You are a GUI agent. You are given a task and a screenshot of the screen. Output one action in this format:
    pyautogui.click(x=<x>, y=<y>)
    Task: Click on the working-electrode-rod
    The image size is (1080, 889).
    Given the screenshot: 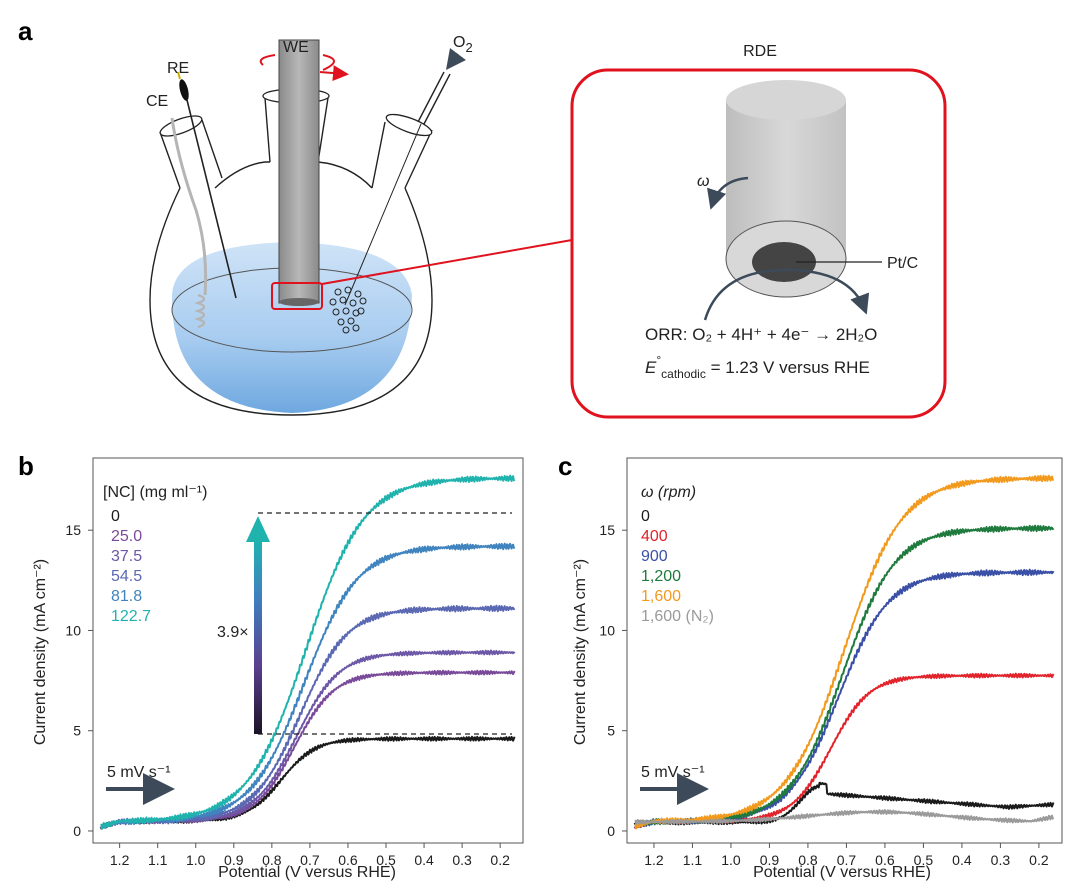 What is the action you would take?
    pyautogui.click(x=297, y=174)
    